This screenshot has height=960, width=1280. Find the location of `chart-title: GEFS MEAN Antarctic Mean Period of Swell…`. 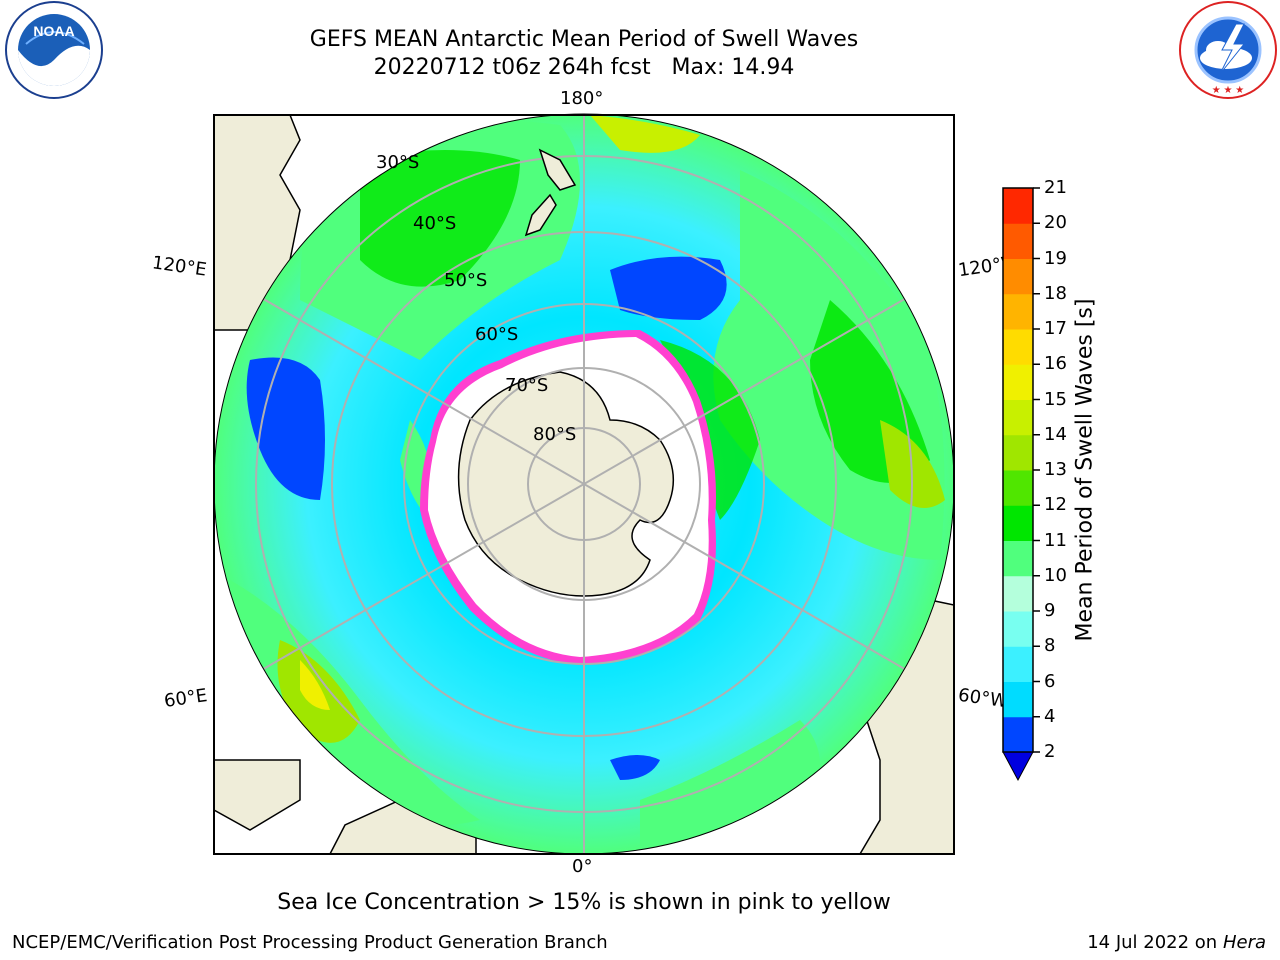

chart-title: GEFS MEAN Antarctic Mean Period of Swell… is located at coordinates (584, 39).